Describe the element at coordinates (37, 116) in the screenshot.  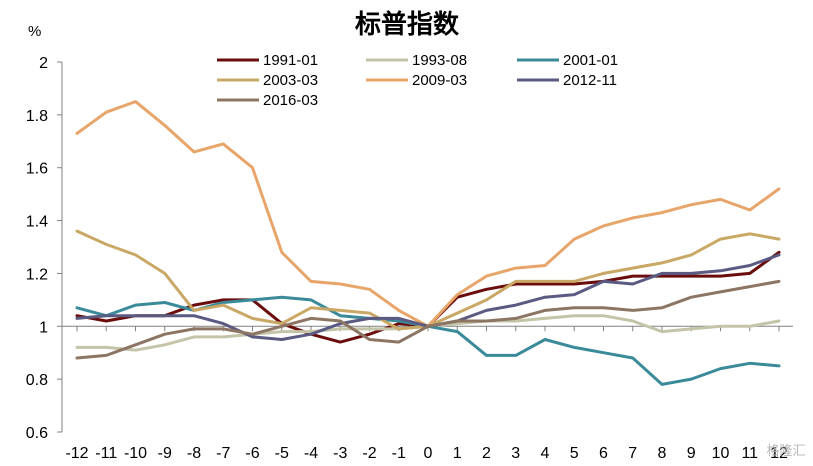
I see `y-tick-label: 1.8` at that location.